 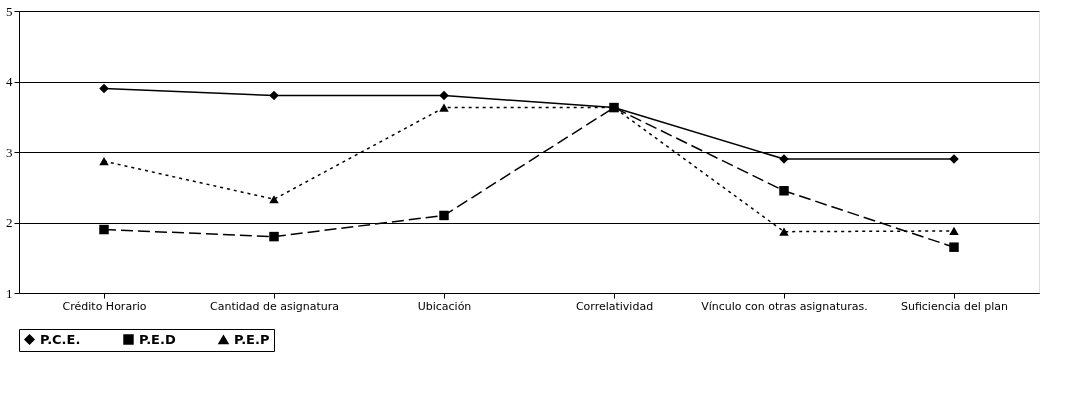 What do you see at coordinates (954, 306) in the screenshot?
I see `x-tick-label: Suficiencia del plan` at bounding box center [954, 306].